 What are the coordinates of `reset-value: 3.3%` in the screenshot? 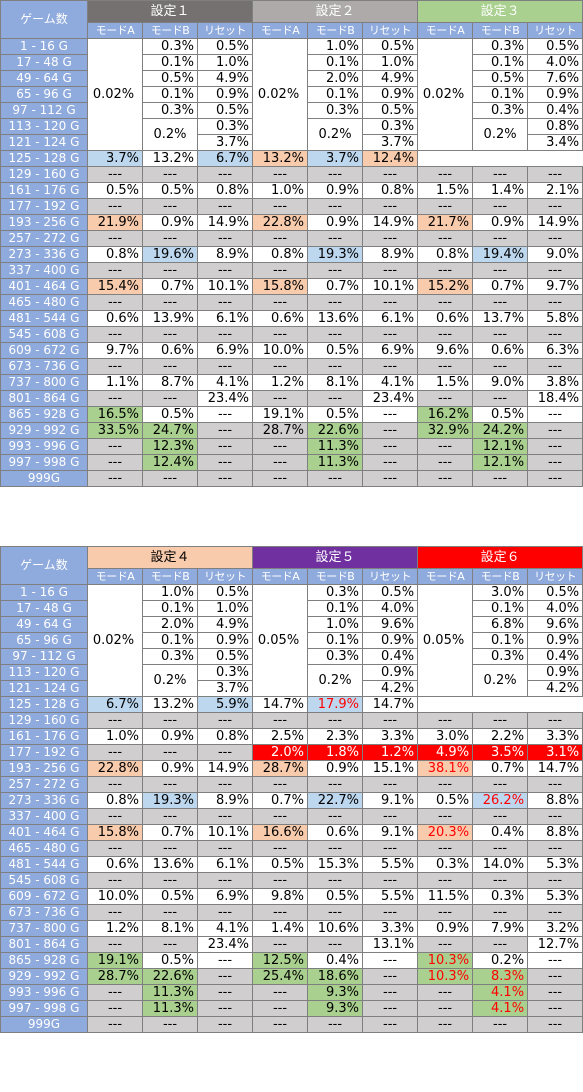 It's located at (390, 928).